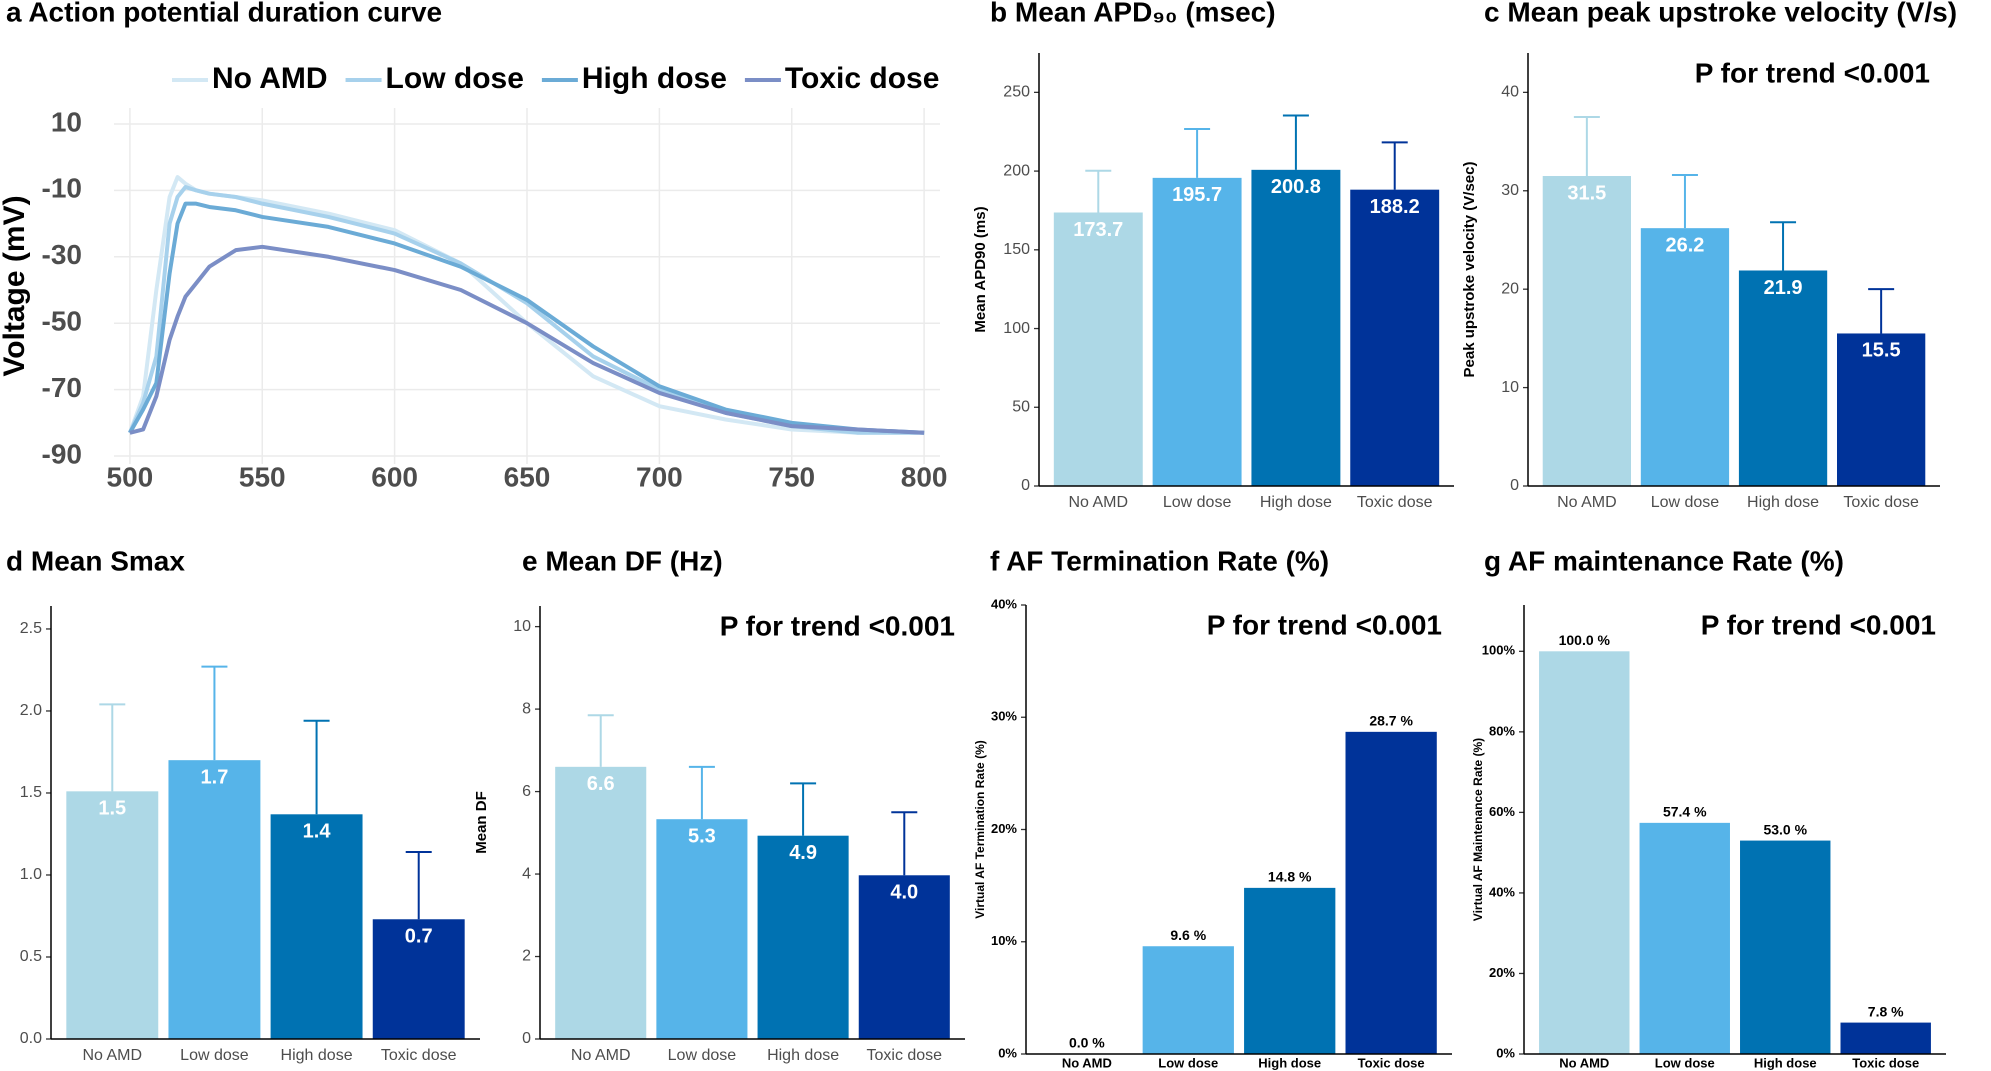 Image resolution: width=1991 pixels, height=1071 pixels. Describe the element at coordinates (1016, 328) in the screenshot. I see `y-tick-label: 100` at that location.